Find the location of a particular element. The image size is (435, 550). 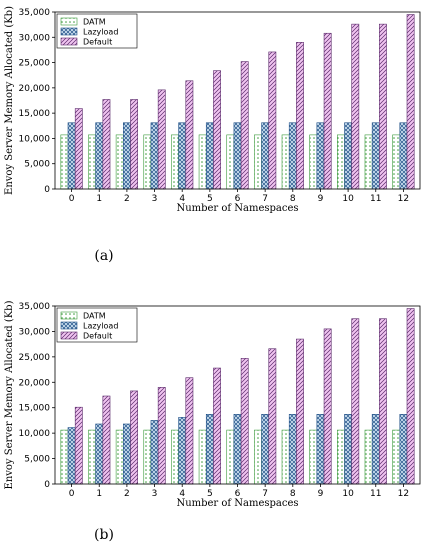

y-tick-label: 0 is located at coordinates (47, 190).